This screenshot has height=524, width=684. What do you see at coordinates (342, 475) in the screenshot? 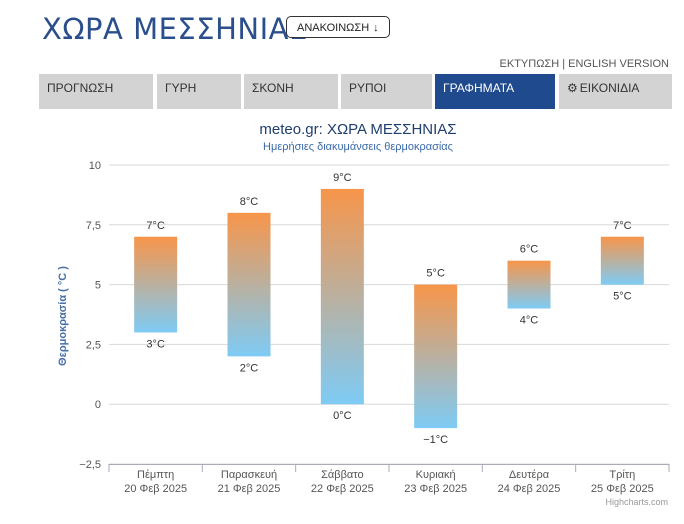
I see `x-category-label: Σάββατο` at bounding box center [342, 475].